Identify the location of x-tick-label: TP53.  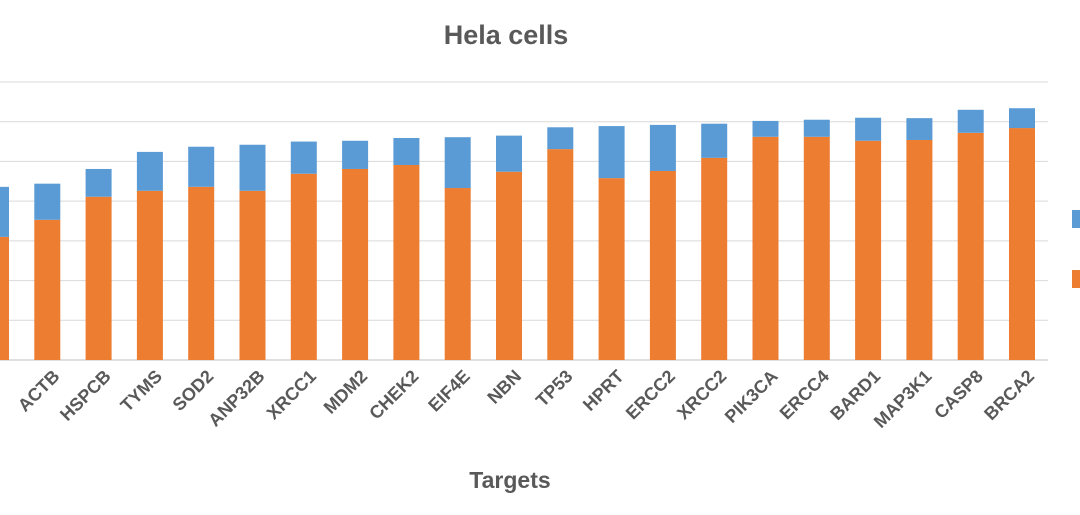
(554, 388).